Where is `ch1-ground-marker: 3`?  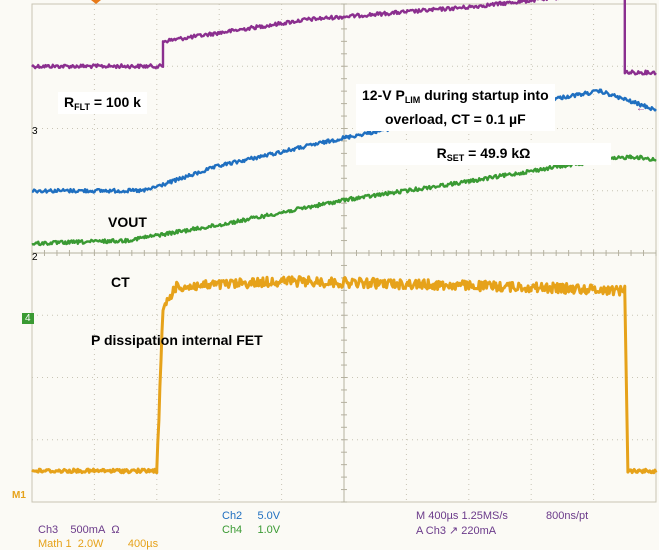 ch1-ground-marker: 3 is located at coordinates (35, 131).